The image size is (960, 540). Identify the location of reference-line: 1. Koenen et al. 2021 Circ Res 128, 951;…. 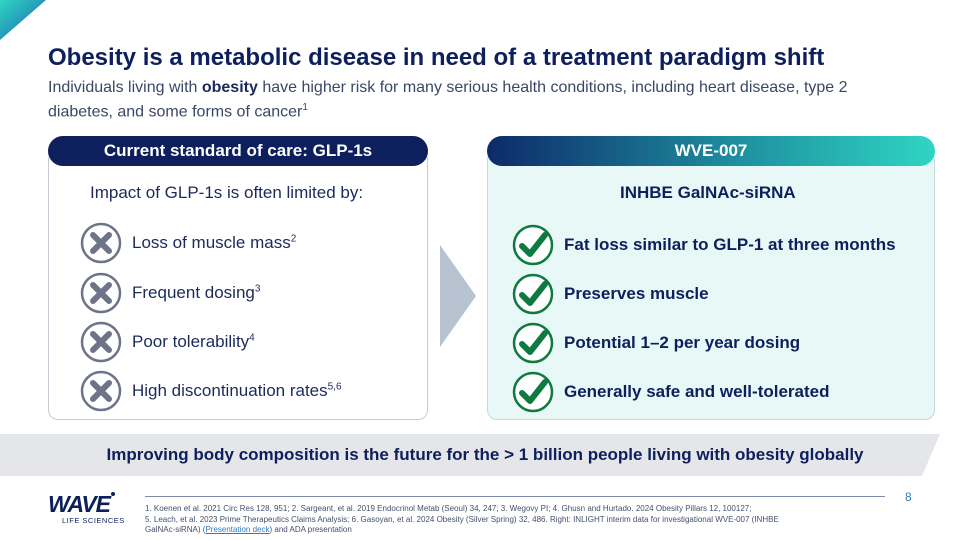
(448, 508).